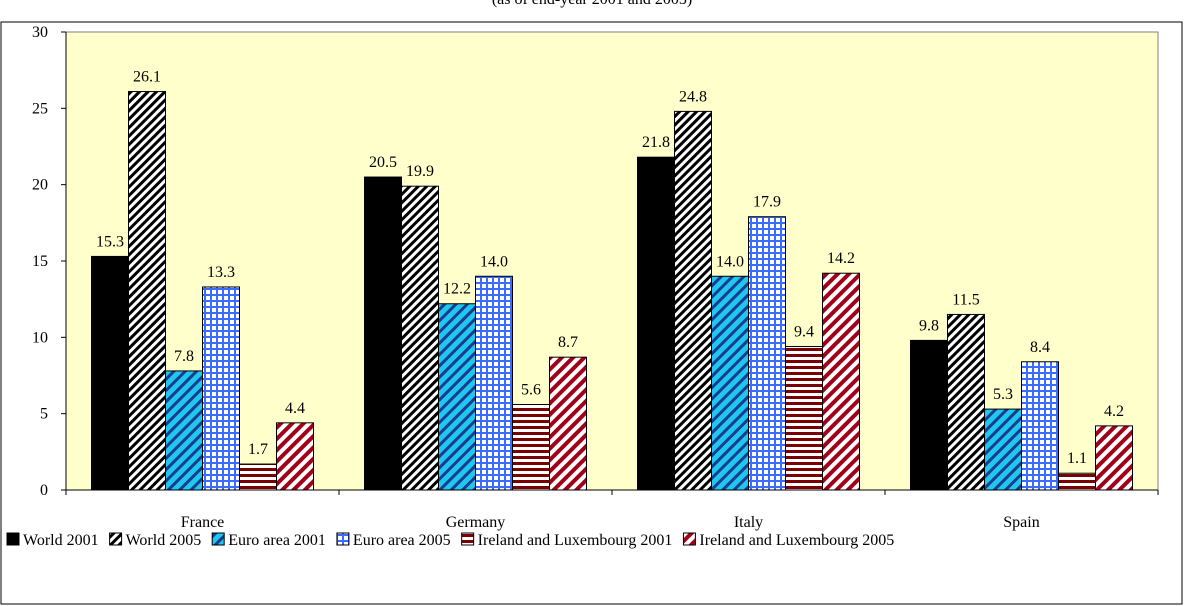 This screenshot has width=1184, height=606. I want to click on data-label-world-2005-germany: 19.9, so click(420, 171).